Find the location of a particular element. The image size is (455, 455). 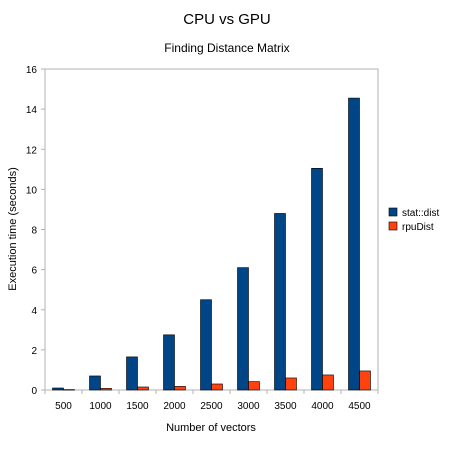

x-tick-label: 1000 is located at coordinates (100, 406).